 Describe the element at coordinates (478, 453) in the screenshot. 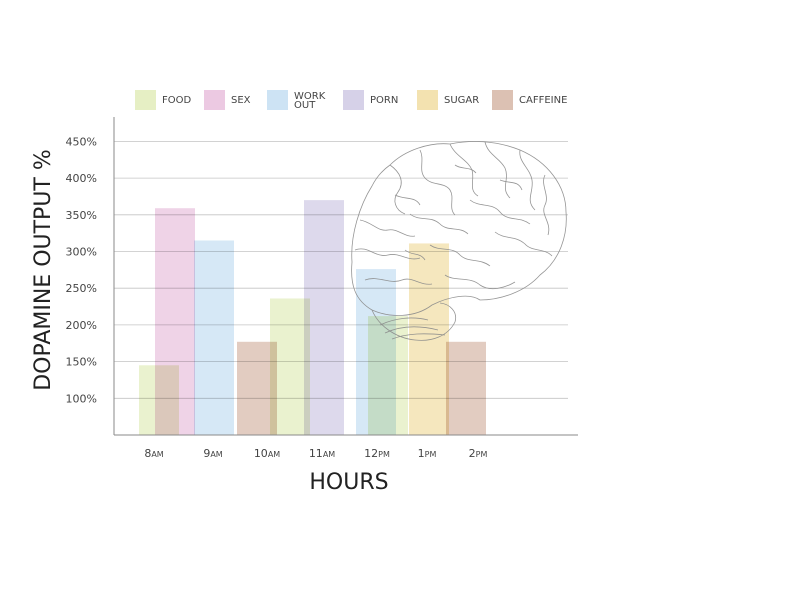

I see `x-tick-label: 2PM` at that location.